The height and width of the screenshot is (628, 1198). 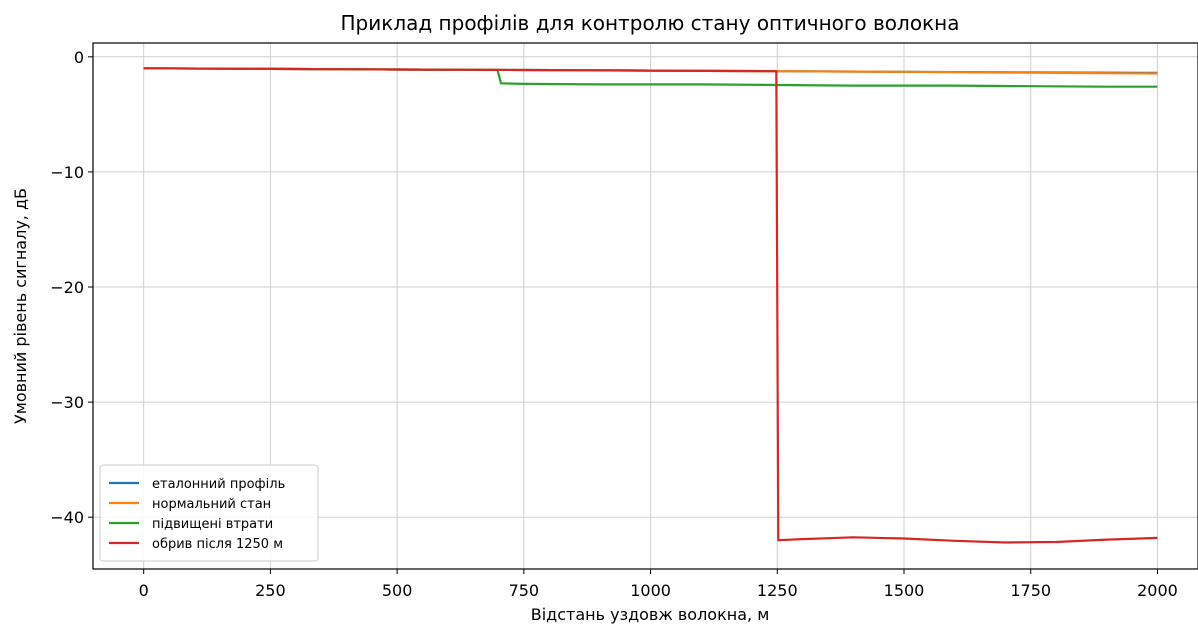 I want to click on x-tick-label: 0, so click(x=144, y=590).